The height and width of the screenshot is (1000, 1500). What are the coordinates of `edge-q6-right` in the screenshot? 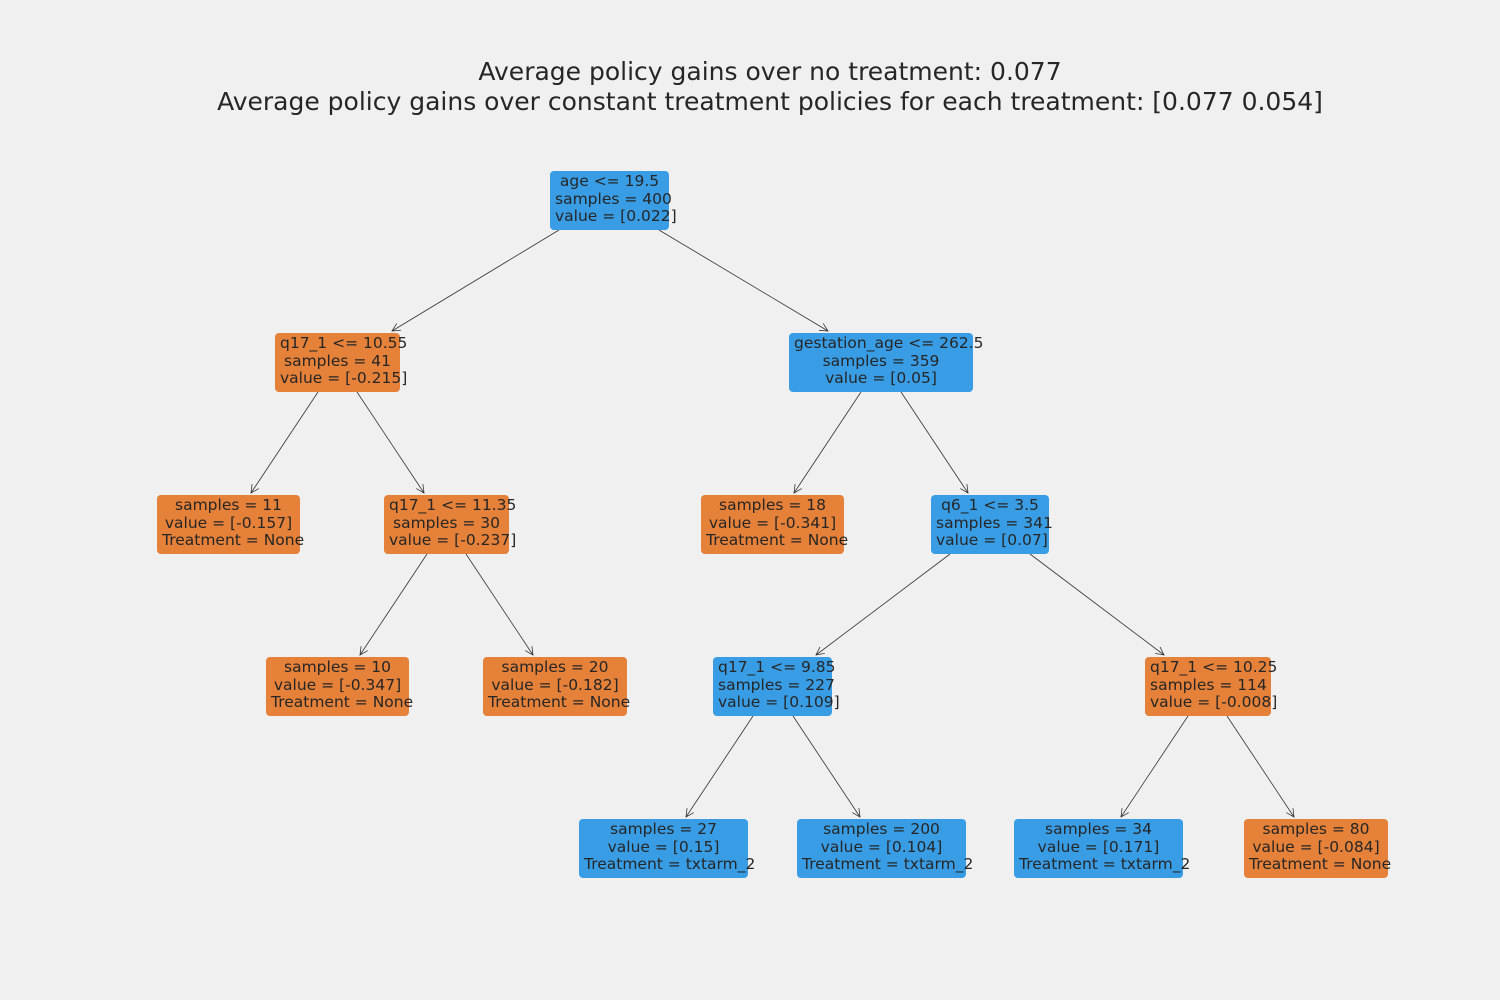 It's located at (1097, 604).